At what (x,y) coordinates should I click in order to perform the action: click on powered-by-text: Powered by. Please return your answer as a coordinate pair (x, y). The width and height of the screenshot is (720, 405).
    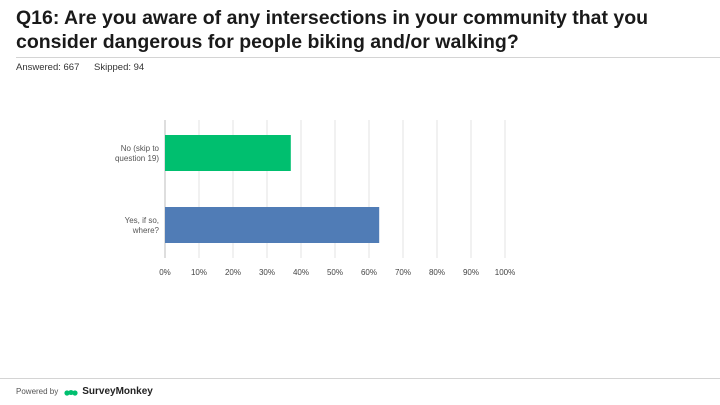
    Looking at the image, I should click on (37, 391).